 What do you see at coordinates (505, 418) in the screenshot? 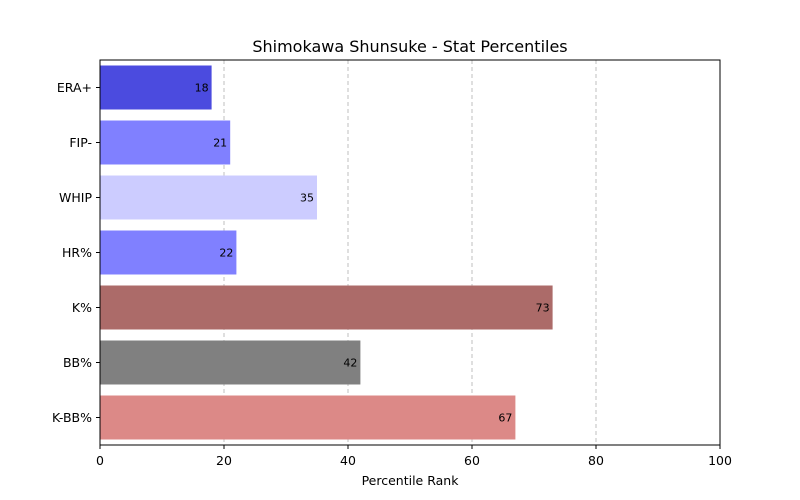
I see `value-label-K-BB%: 67` at bounding box center [505, 418].